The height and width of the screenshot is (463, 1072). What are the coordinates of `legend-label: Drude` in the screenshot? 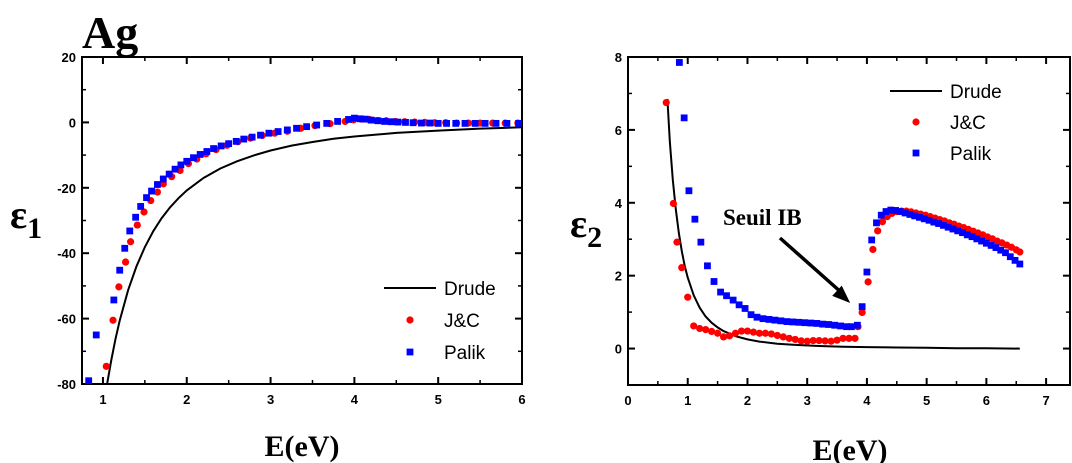 It's located at (976, 92).